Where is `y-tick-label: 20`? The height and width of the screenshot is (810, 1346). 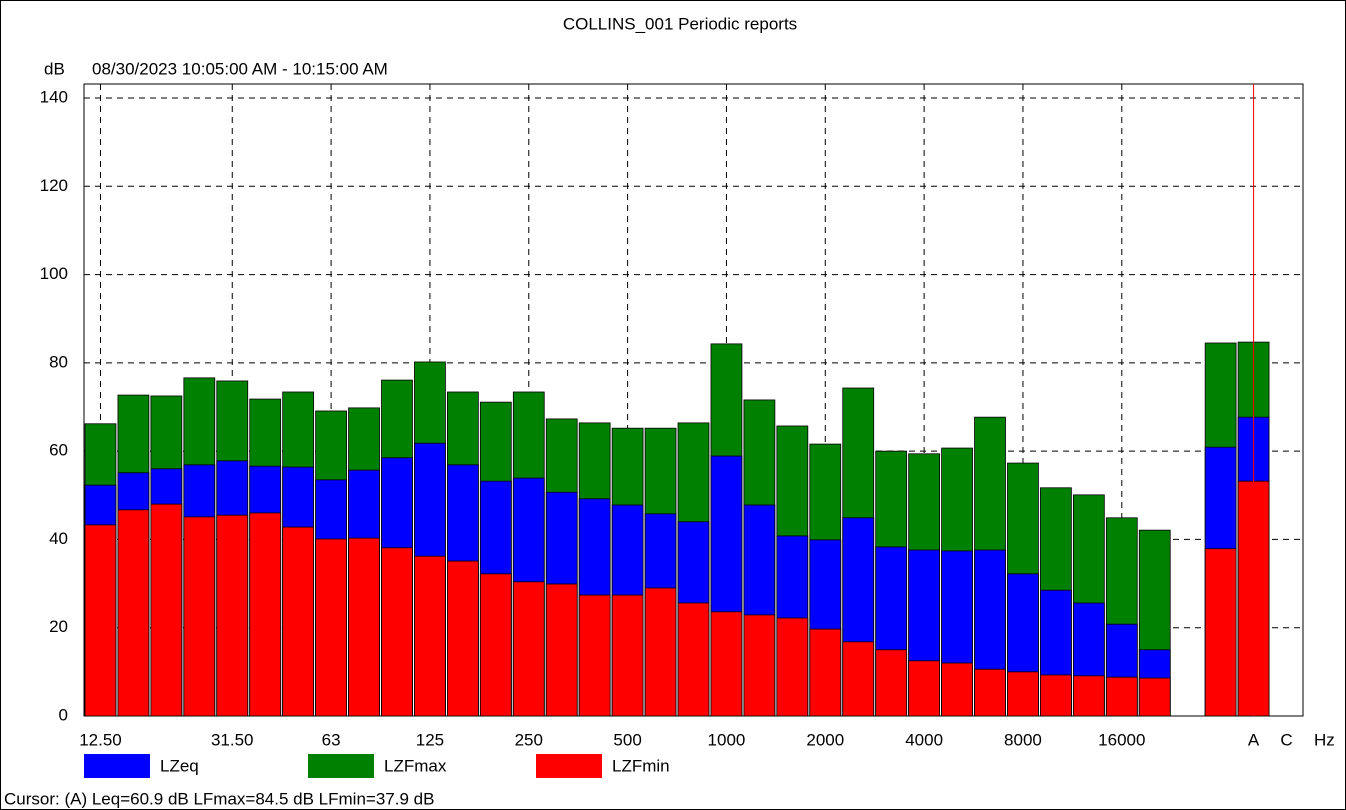
y-tick-label: 20 is located at coordinates (58, 626).